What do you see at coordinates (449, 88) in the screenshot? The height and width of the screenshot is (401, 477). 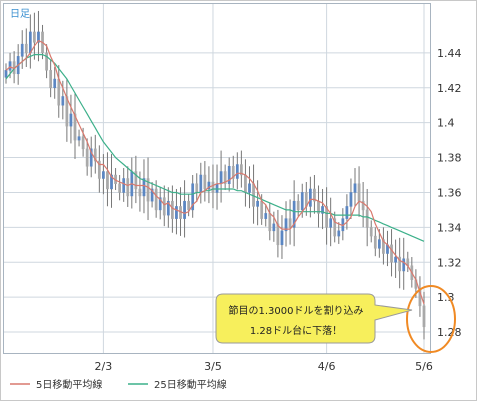 I see `y-tick-label: 1.42` at bounding box center [449, 88].